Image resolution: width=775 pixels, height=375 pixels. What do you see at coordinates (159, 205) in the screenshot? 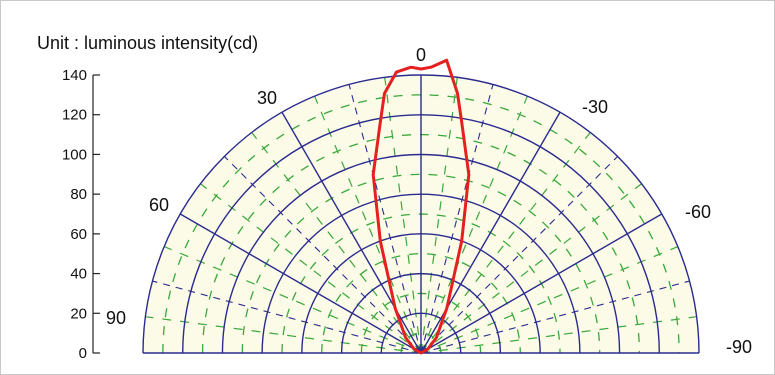
I see `angle-tick-label: 60` at bounding box center [159, 205].